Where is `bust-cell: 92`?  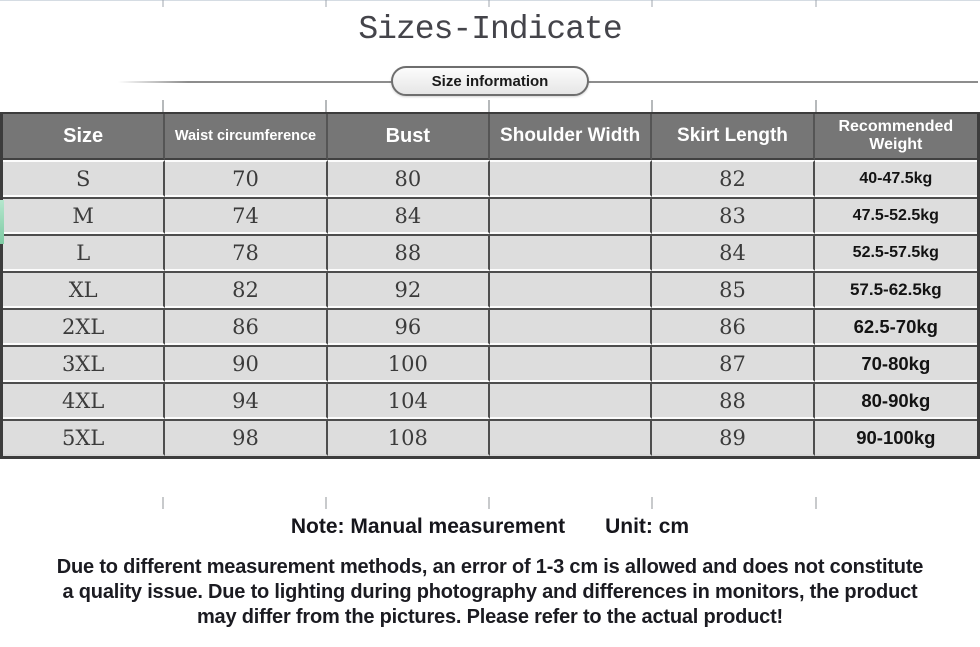
bust-cell: 92 is located at coordinates (408, 289).